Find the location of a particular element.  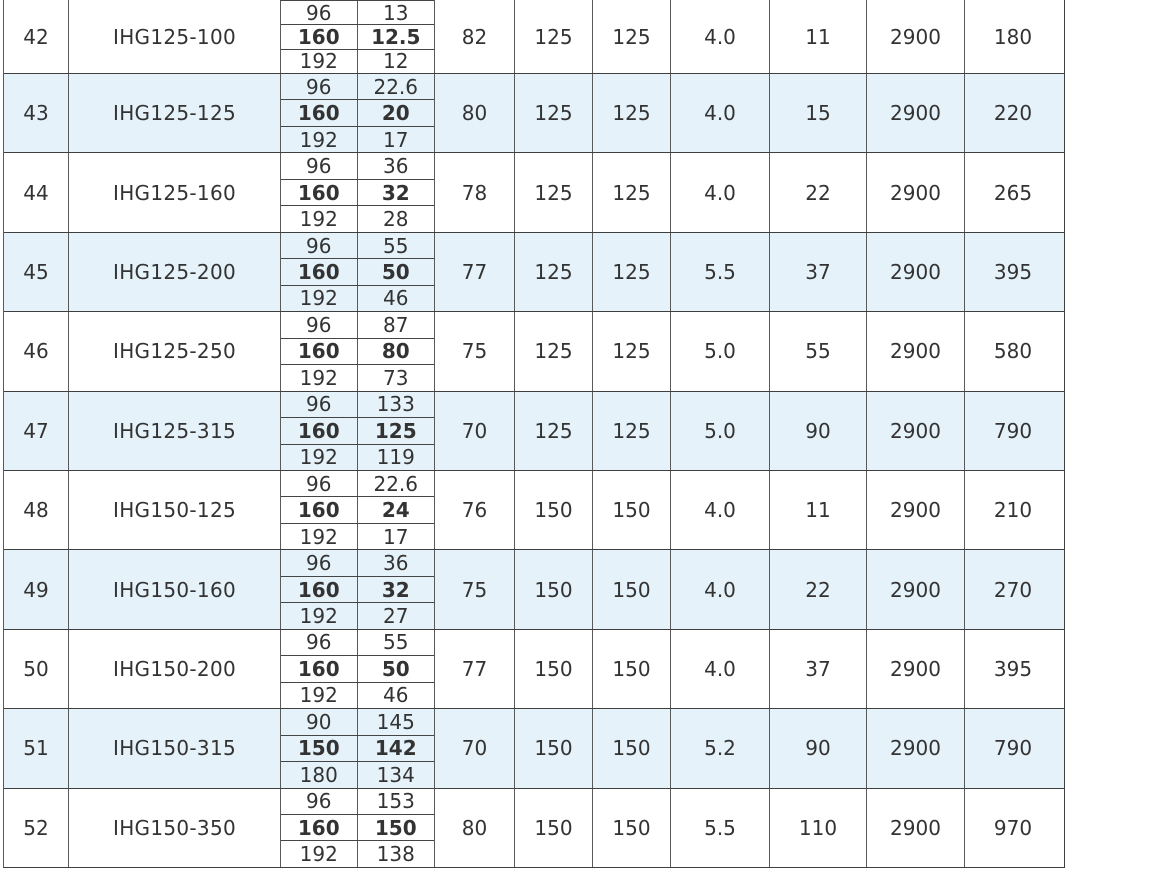

flow-head-group: 96 55 160 50 192 46 is located at coordinates (357, 272).